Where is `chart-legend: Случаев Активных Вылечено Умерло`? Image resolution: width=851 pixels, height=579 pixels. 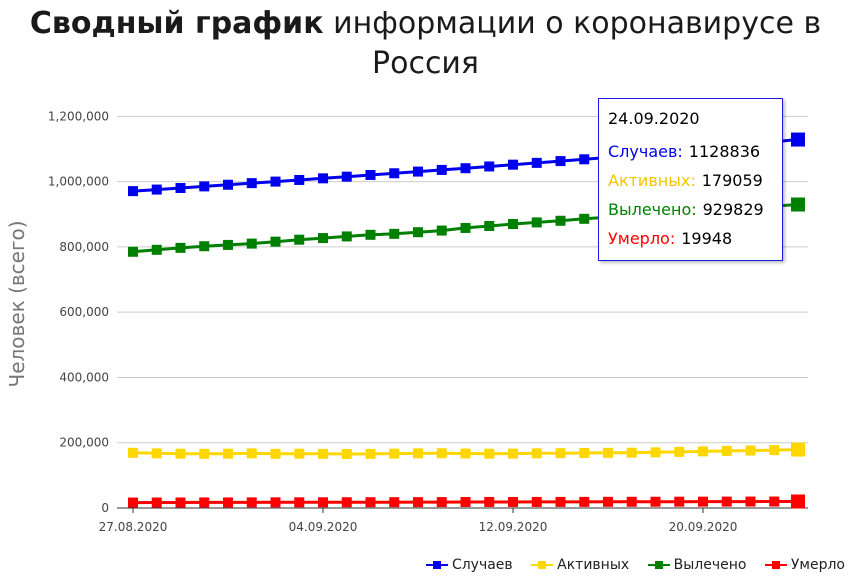 chart-legend: Случаев Активных Вылечено Умерло is located at coordinates (628, 565).